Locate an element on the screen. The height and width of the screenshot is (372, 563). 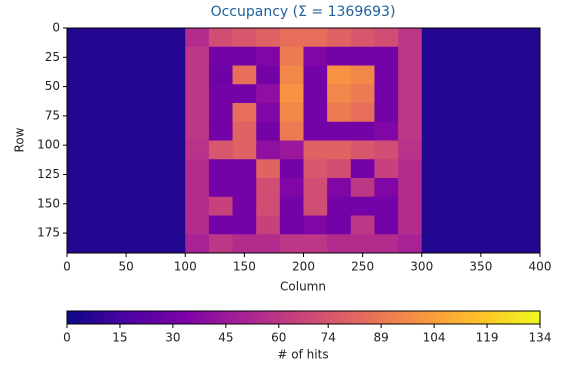
colorbar-tick-label: 119 is located at coordinates (487, 338).